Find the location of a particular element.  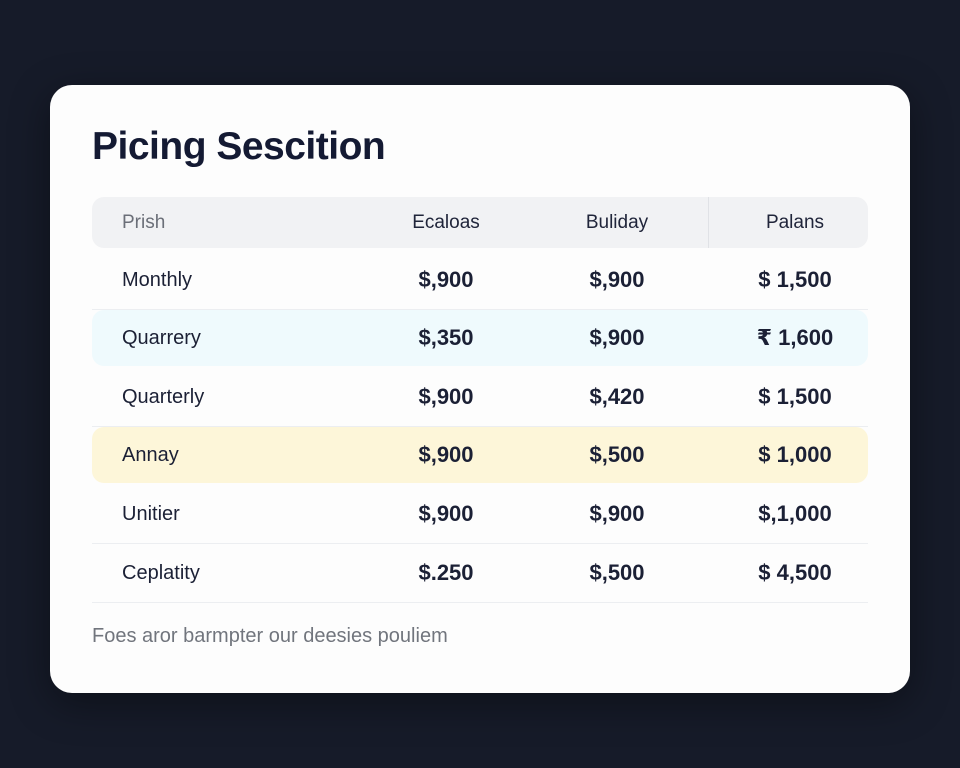

price-cell: $.250 is located at coordinates (446, 572).